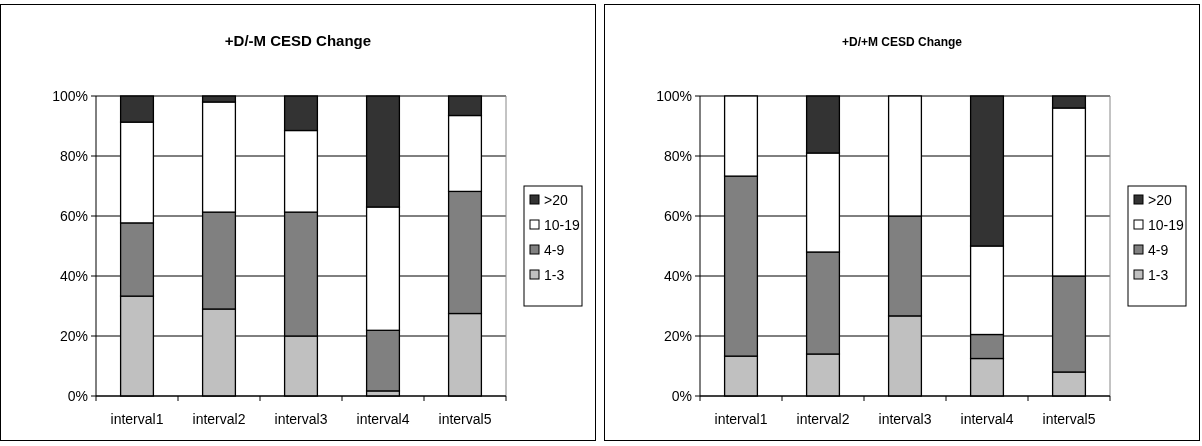 The image size is (1202, 446). Describe the element at coordinates (902, 42) in the screenshot. I see `chart-title: +D/+M CESD Change` at that location.